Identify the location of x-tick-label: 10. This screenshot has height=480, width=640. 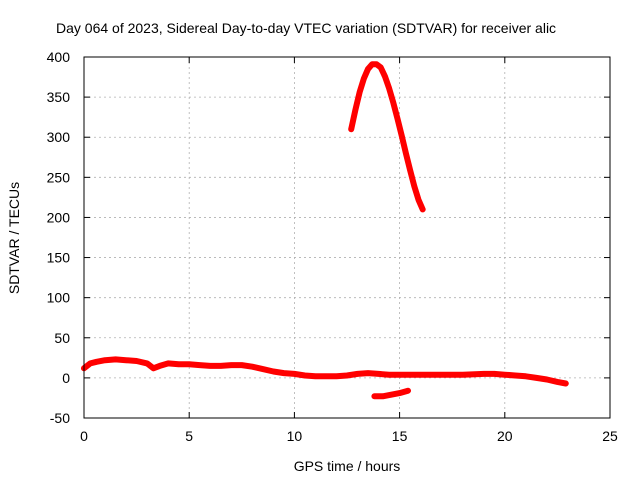
(295, 436).